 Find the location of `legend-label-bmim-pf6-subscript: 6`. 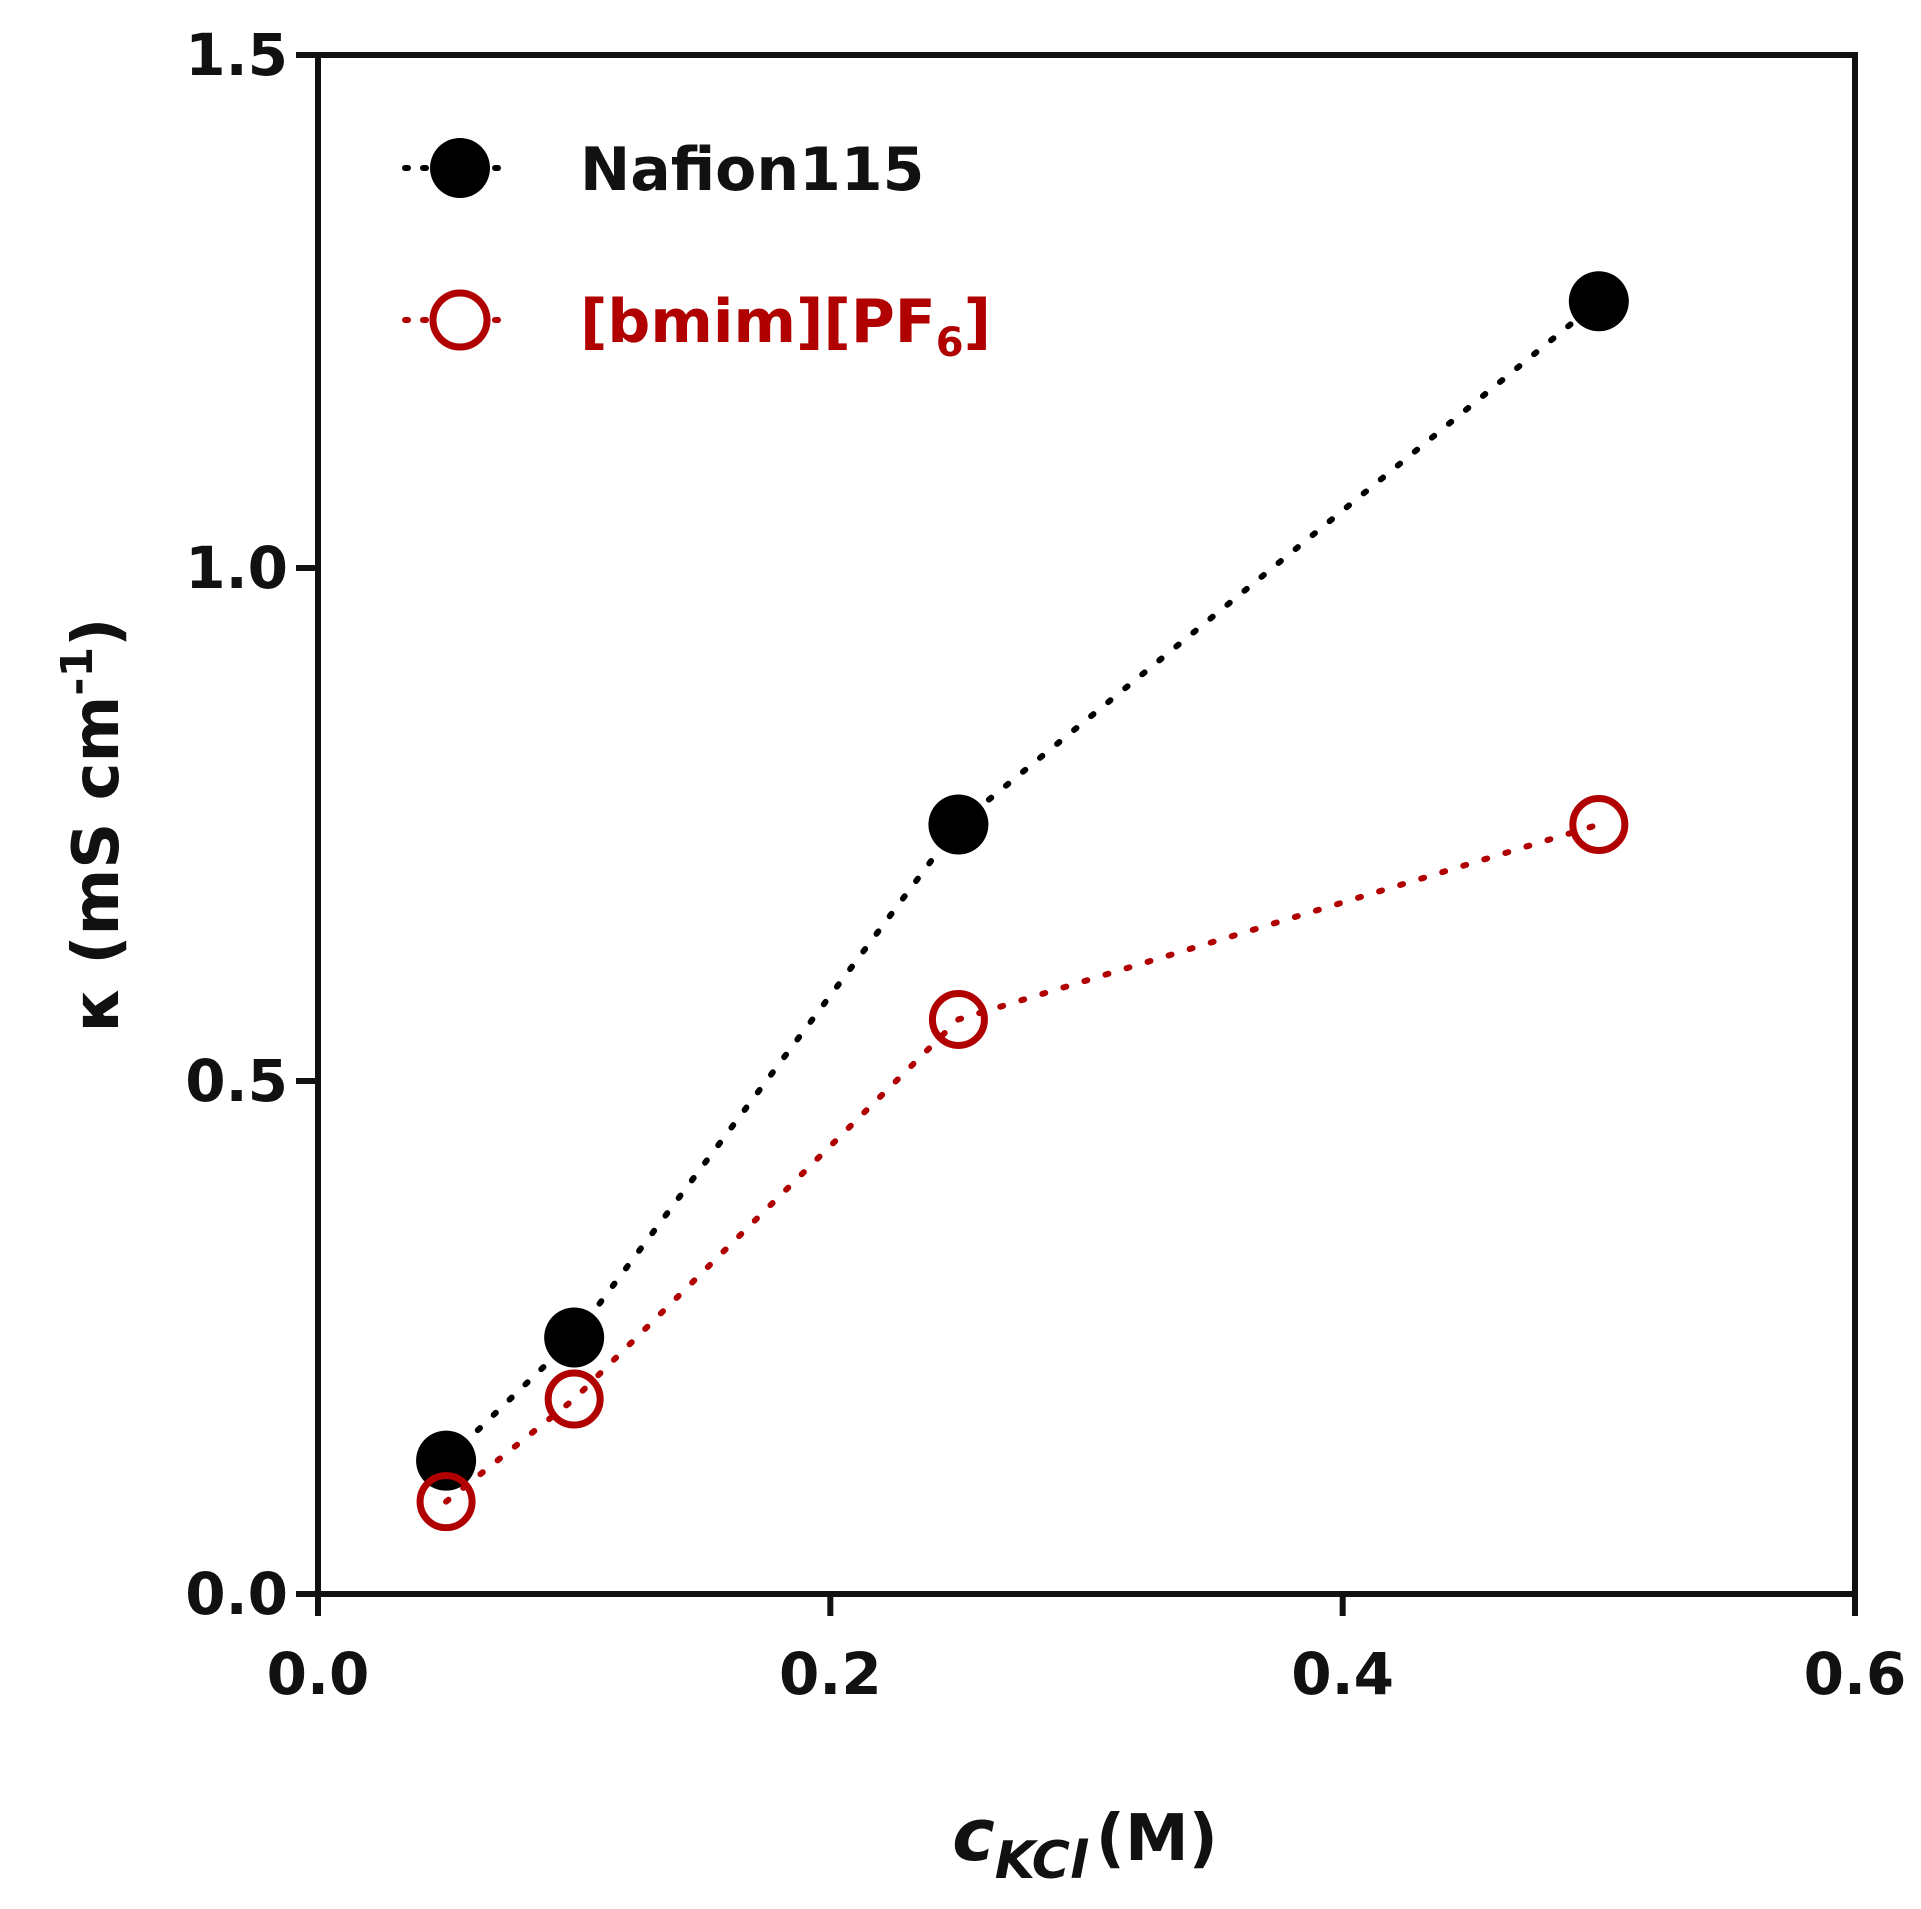

legend-label-bmim-pf6-subscript: 6 is located at coordinates (950, 343).